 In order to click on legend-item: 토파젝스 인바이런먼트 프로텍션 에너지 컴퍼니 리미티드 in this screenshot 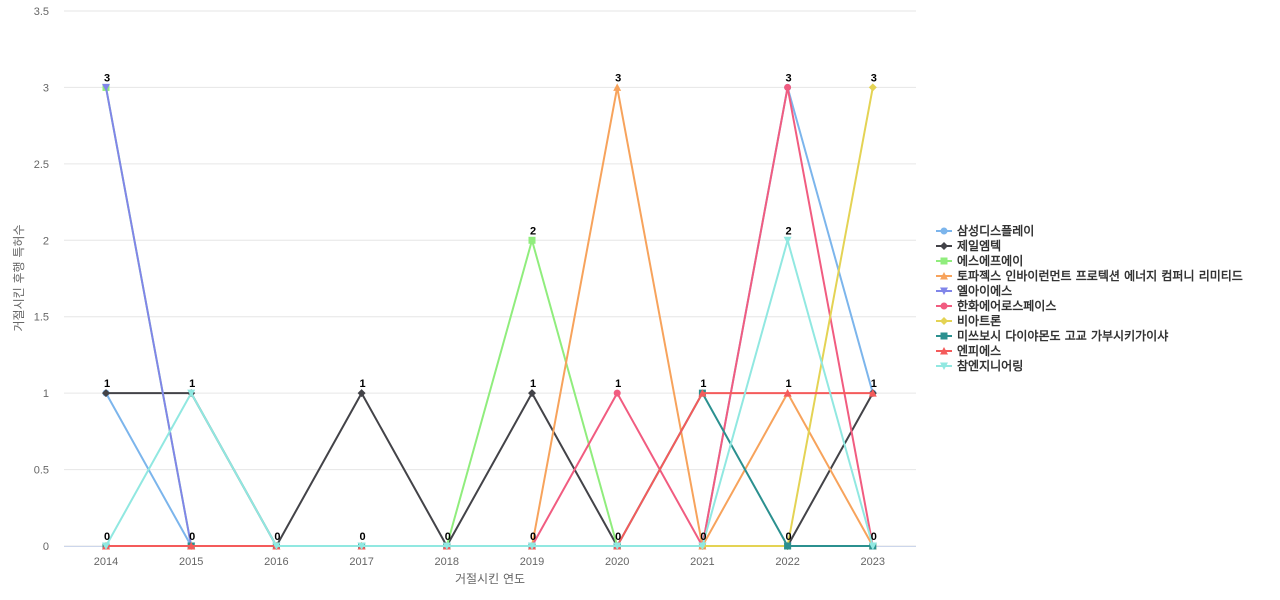, I will do `click(1089, 275)`.